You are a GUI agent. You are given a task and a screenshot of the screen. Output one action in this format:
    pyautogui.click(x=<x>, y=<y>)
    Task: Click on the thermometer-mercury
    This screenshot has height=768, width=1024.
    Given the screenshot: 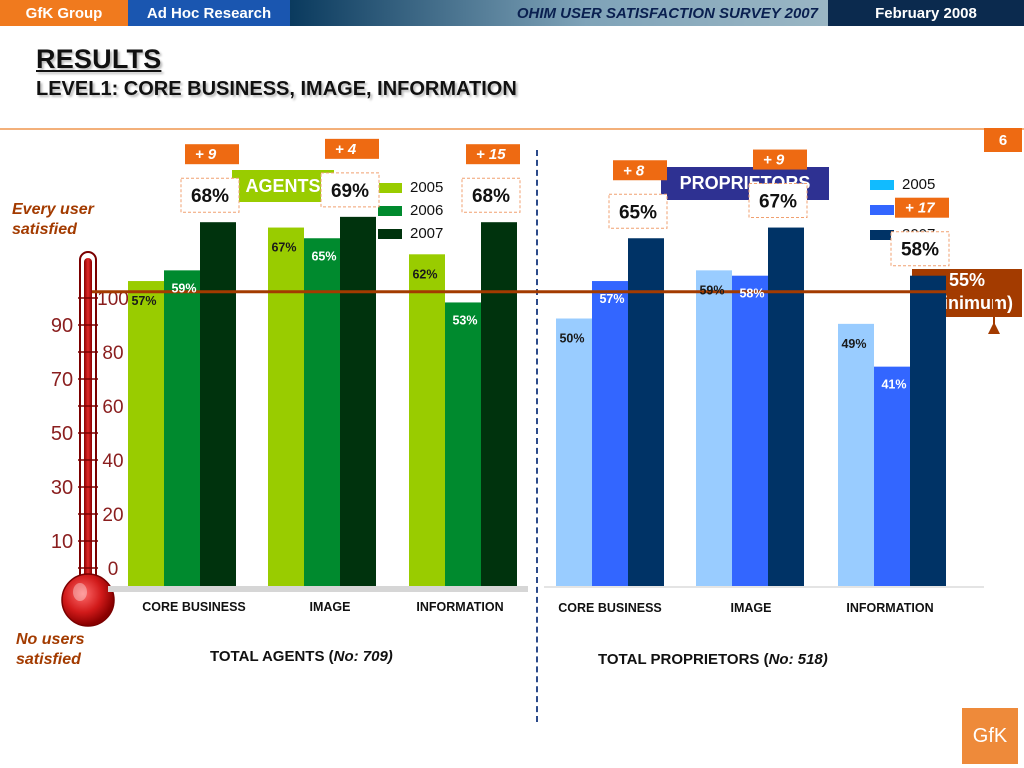 What is the action you would take?
    pyautogui.click(x=88, y=423)
    